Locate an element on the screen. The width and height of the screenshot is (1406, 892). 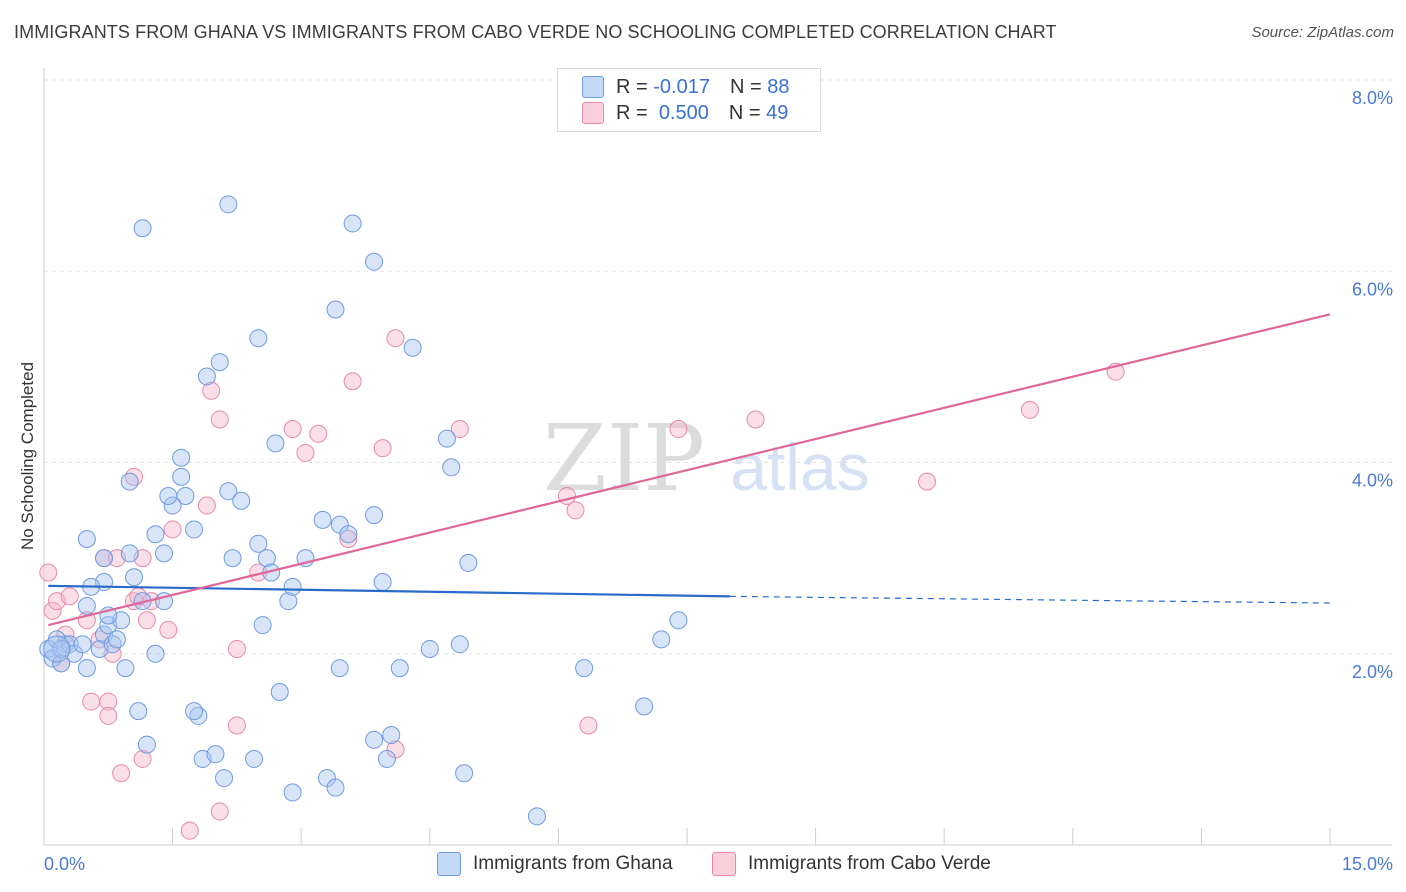
legend-row-ghana: R = -0.017 N = 88 is located at coordinates (685, 87).